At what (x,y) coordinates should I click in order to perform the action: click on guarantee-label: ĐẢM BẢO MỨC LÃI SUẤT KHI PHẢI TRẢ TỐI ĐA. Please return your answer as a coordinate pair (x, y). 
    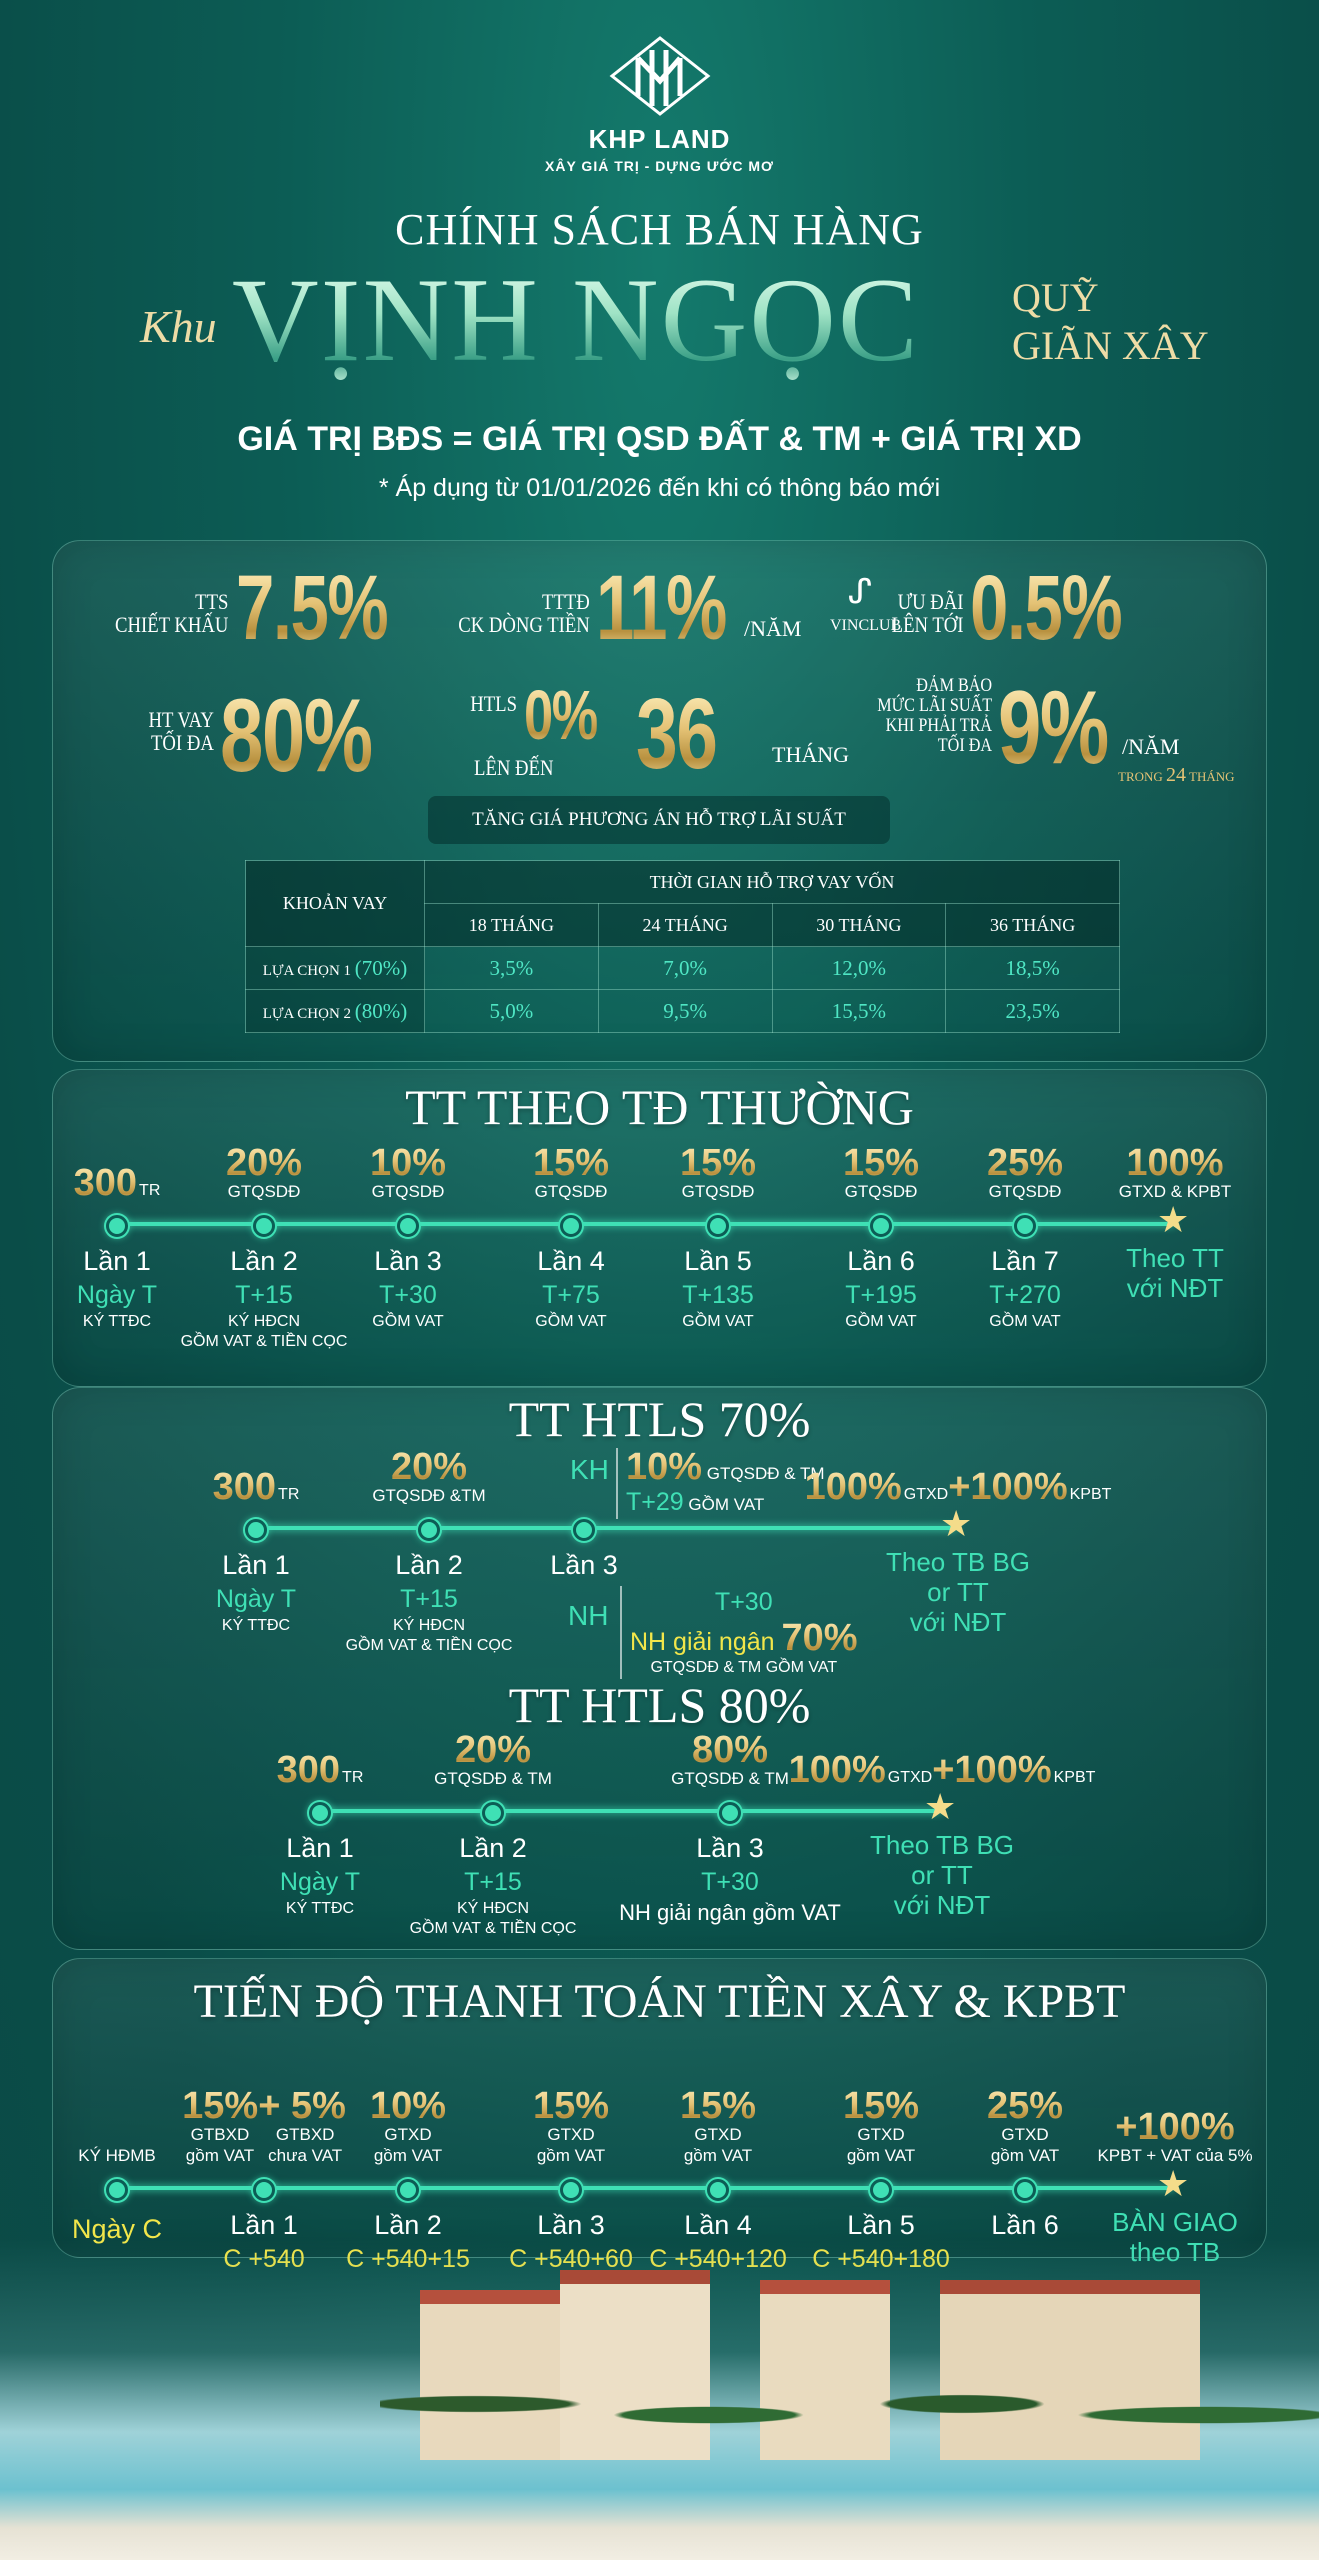
    Looking at the image, I should click on (934, 715).